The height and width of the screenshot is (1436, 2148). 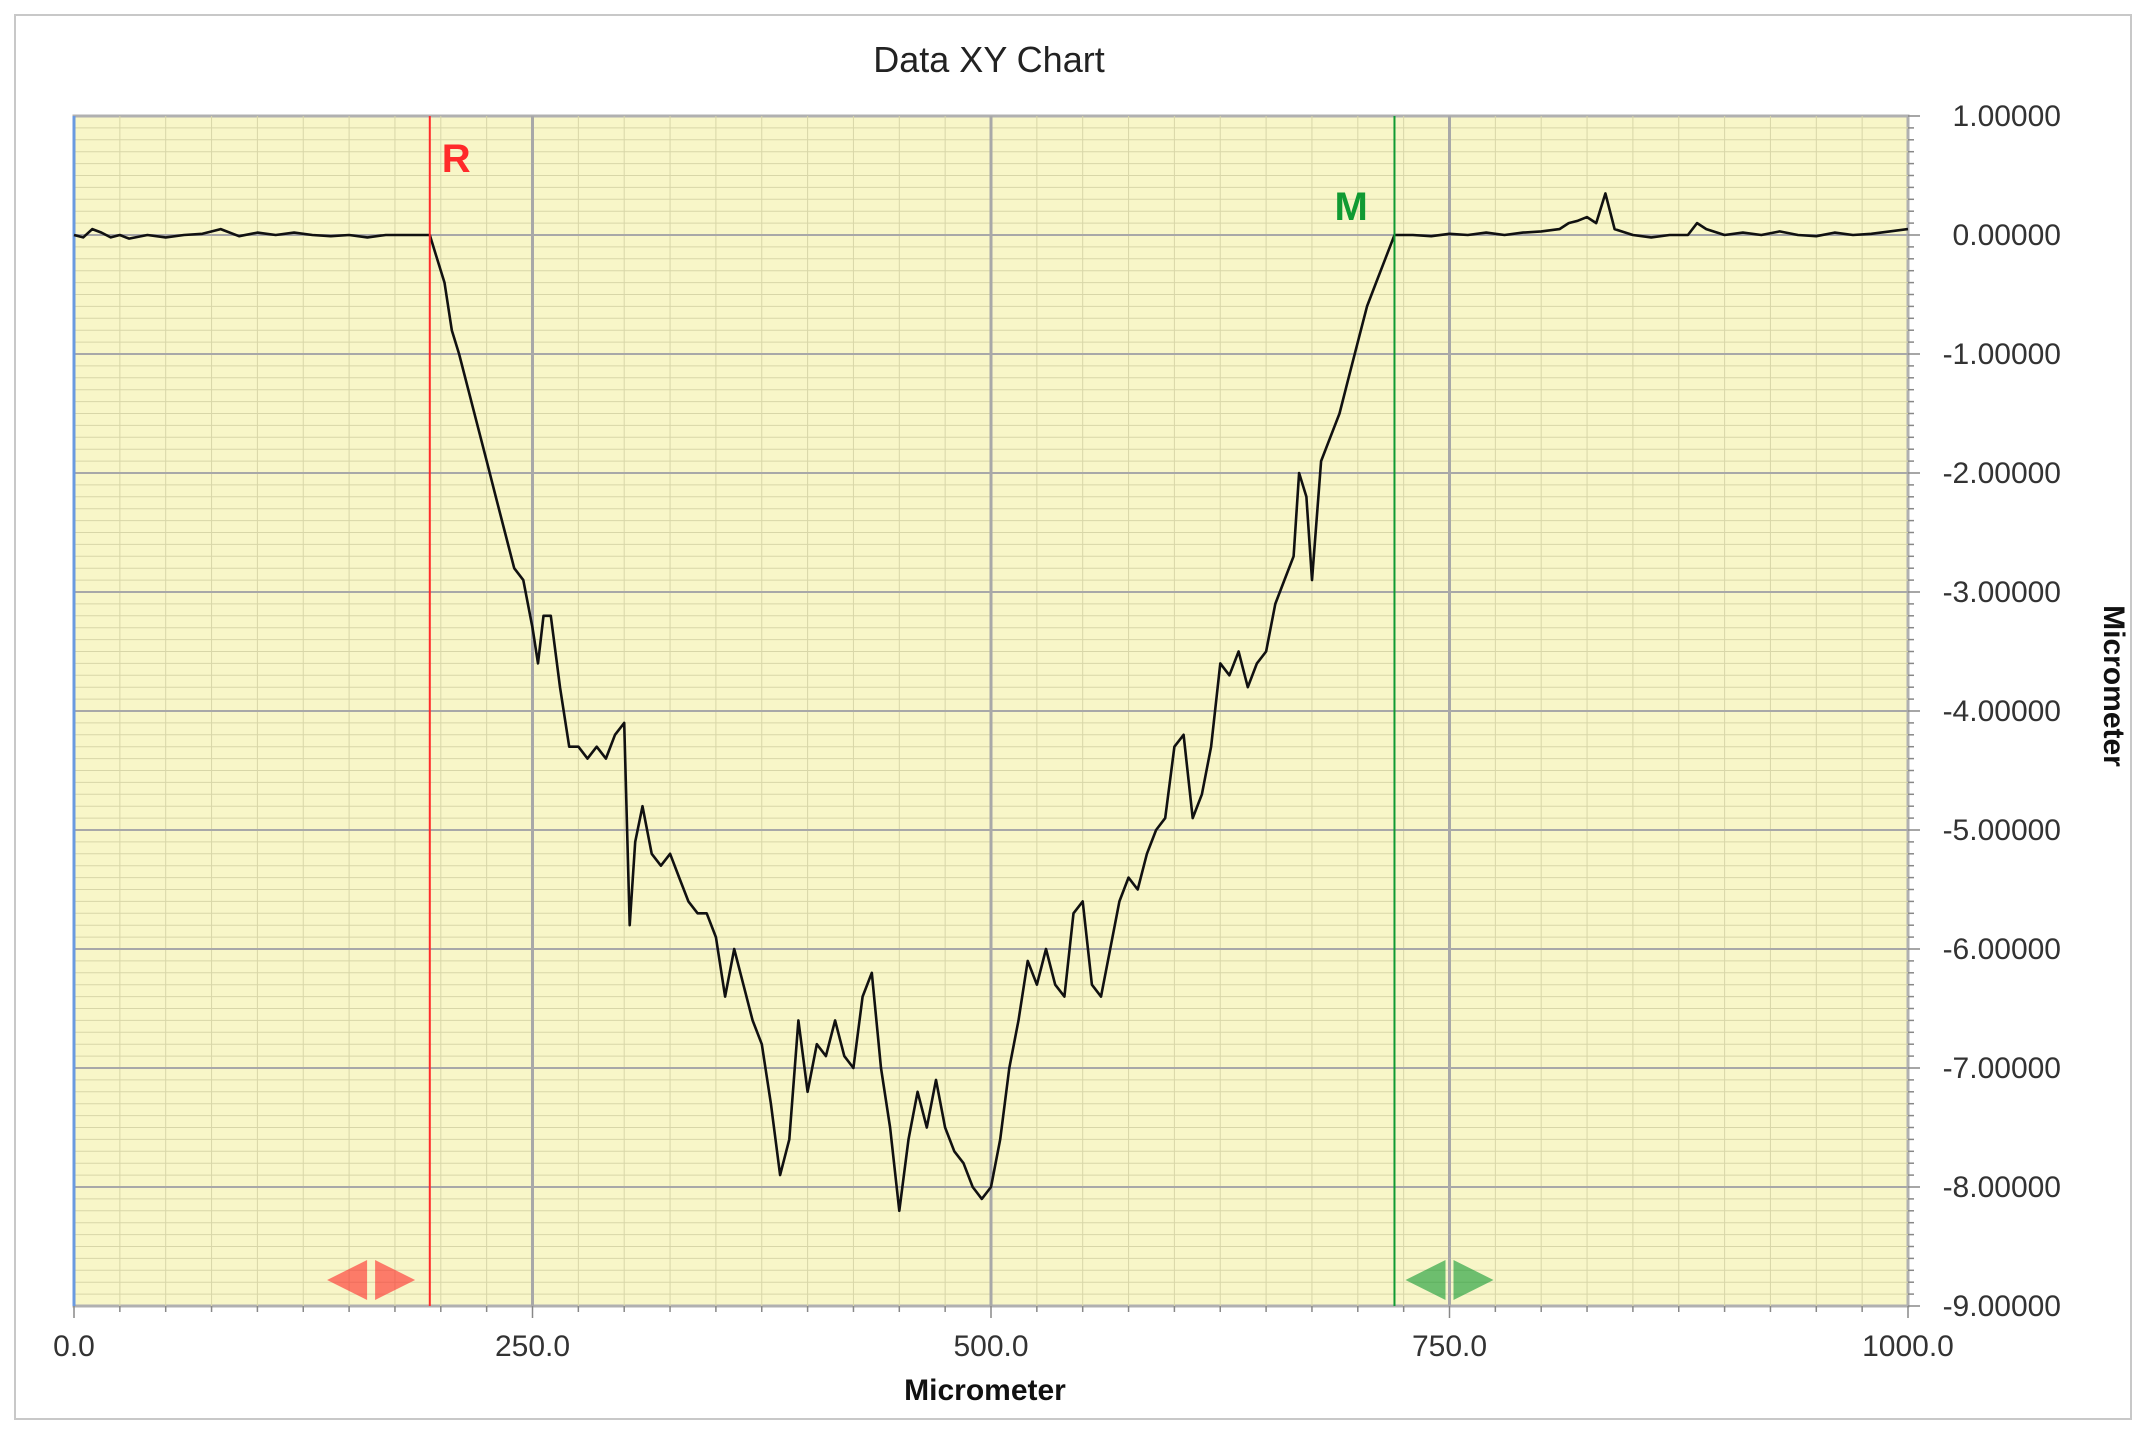 I want to click on y-tick-label: -8.00000, so click(x=2002, y=1187).